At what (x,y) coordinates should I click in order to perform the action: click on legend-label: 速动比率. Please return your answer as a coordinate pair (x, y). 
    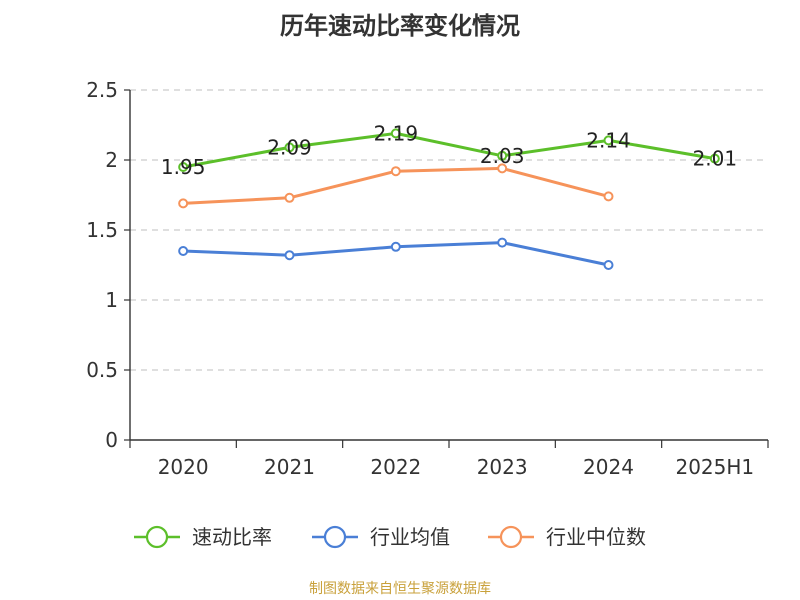
    Looking at the image, I should click on (232, 537).